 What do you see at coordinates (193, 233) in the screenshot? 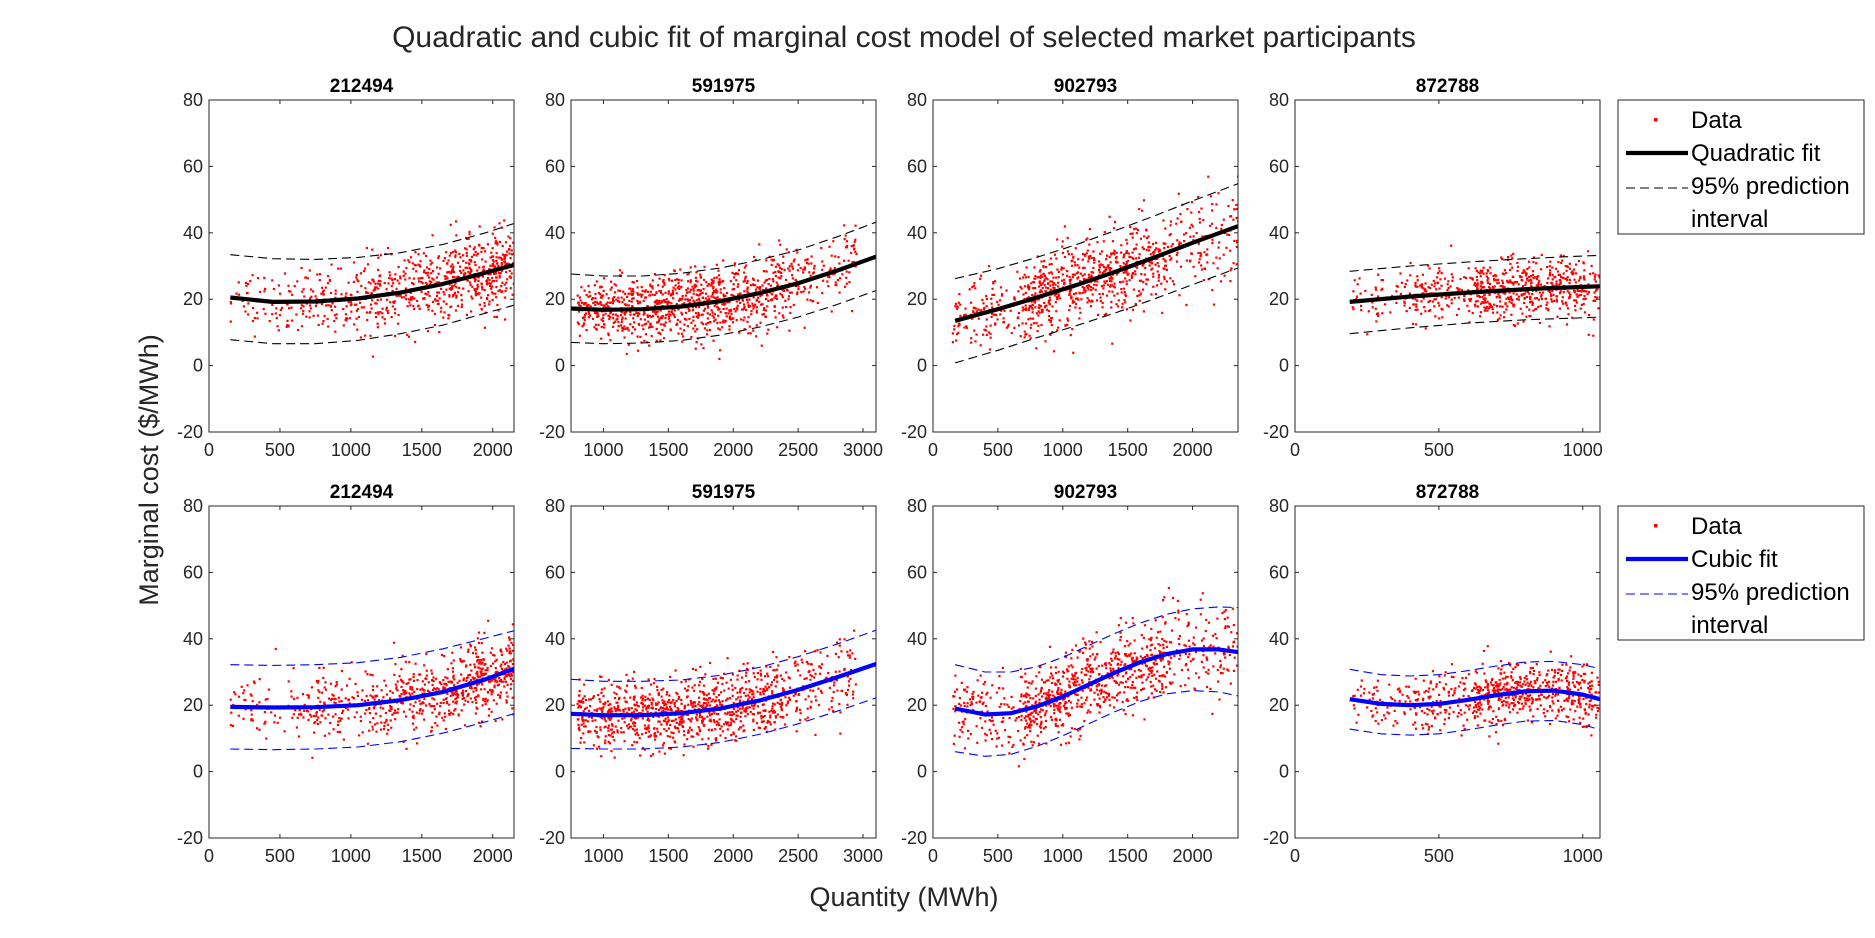
I see `y-tick-label: 40` at bounding box center [193, 233].